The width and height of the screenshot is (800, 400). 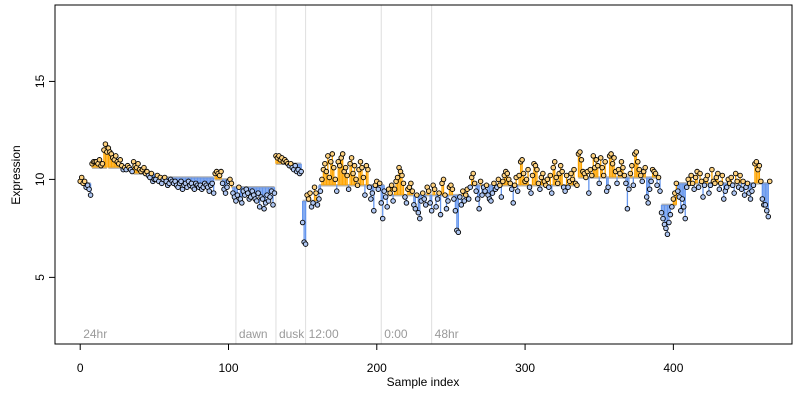 I want to click on y-tick-label: 10, so click(x=40, y=179).